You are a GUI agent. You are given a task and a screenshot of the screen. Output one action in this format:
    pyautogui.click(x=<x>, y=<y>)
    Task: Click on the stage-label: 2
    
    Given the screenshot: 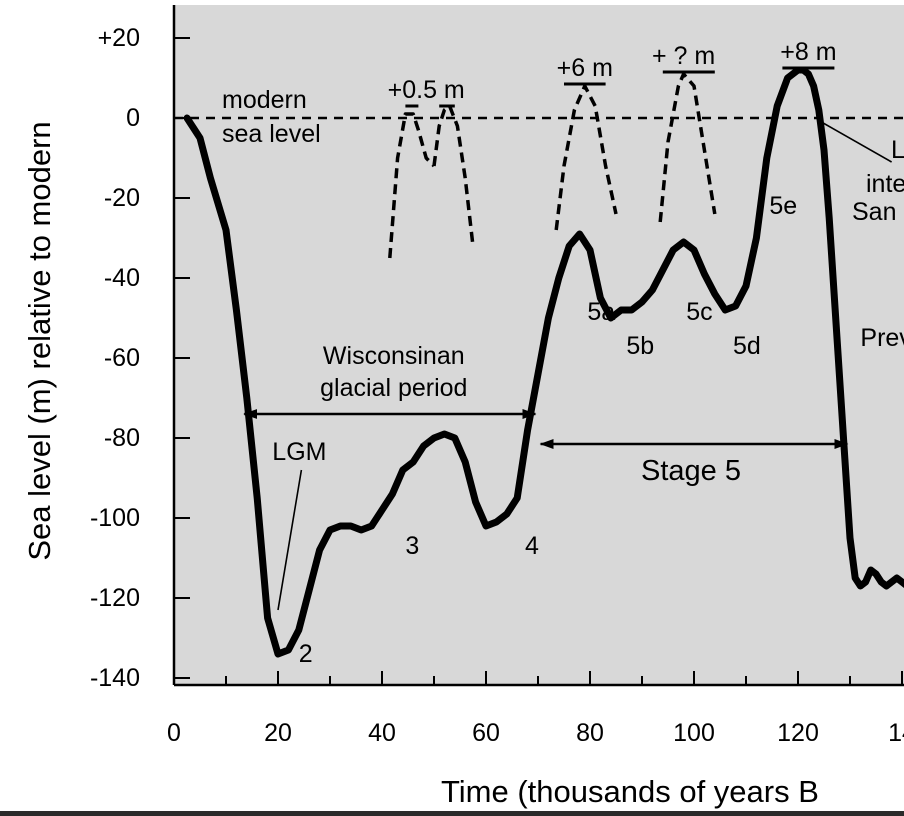 What is the action you would take?
    pyautogui.click(x=306, y=654)
    